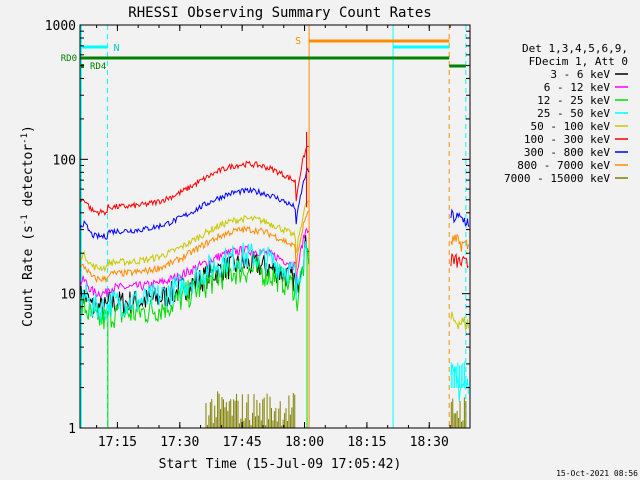  I want to click on legend-label-6: 300 - 800 keV, so click(567, 152).